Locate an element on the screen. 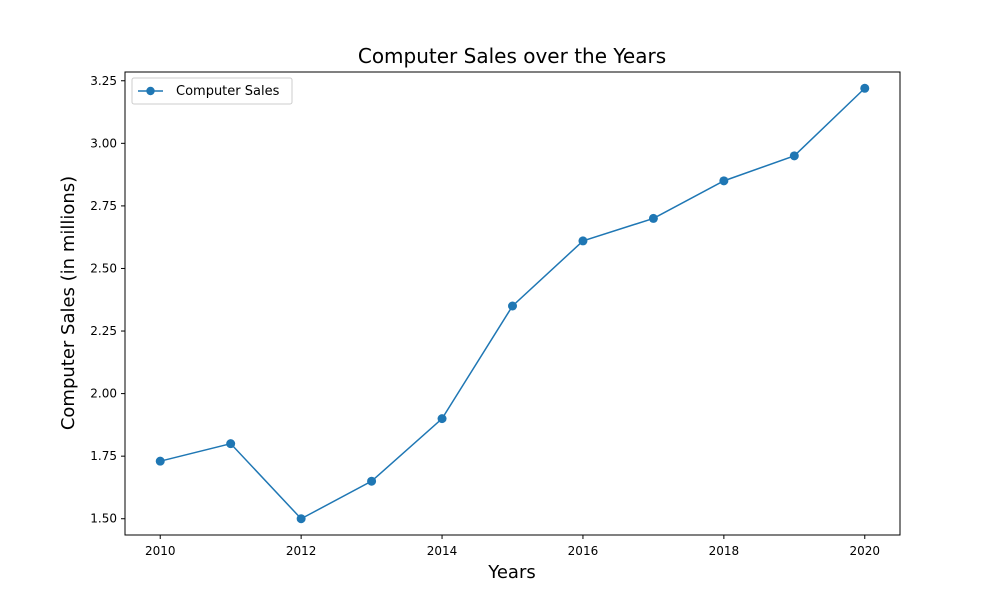  x-axis-label: Years is located at coordinates (511, 572).